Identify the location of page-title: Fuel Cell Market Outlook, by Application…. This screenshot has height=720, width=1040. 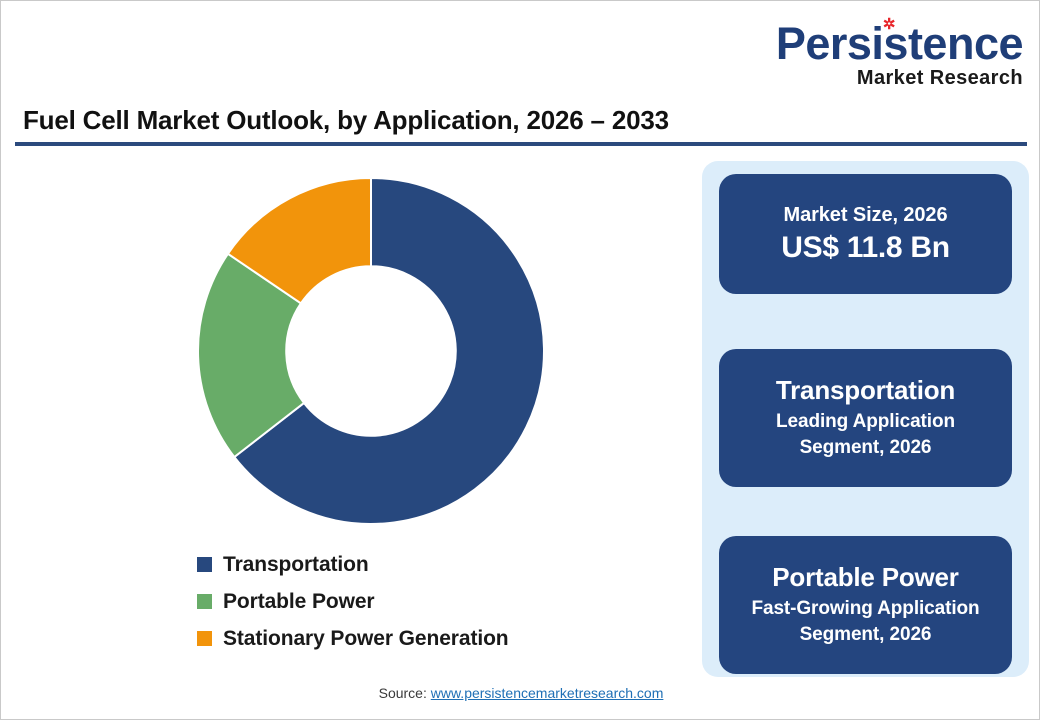
(346, 120).